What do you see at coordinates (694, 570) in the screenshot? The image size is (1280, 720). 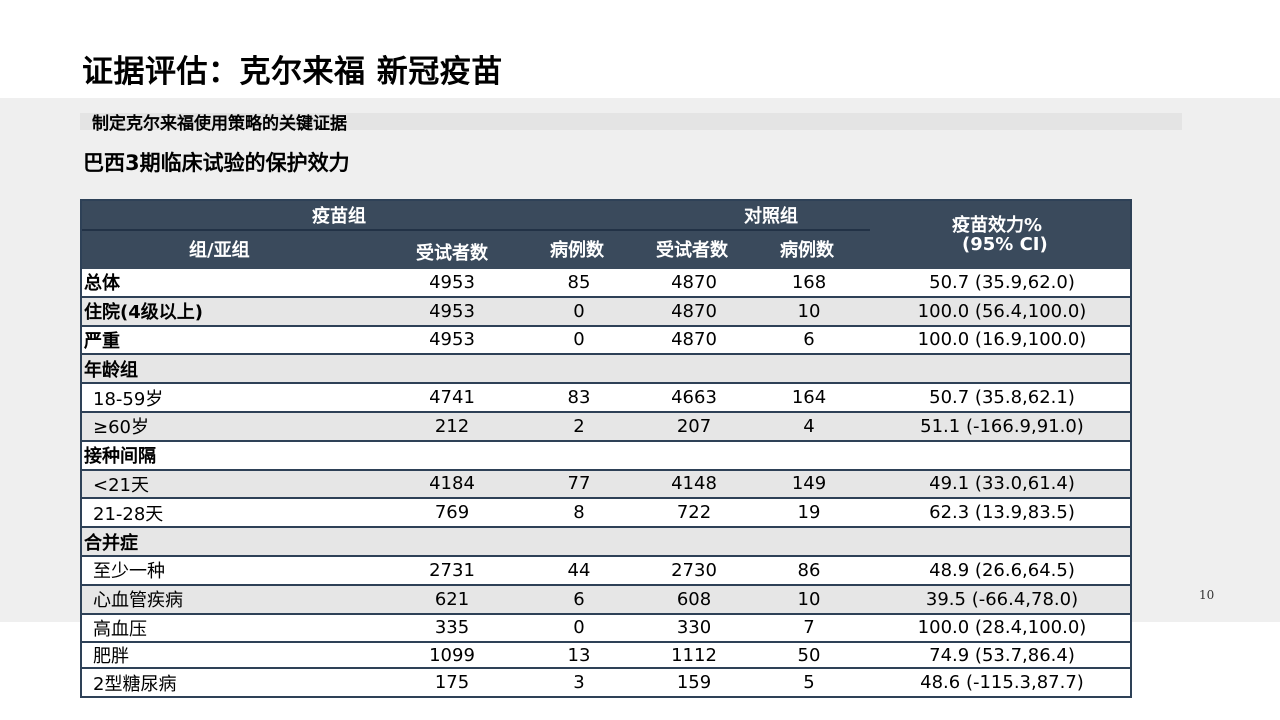 I see `control-subjects: 2730` at bounding box center [694, 570].